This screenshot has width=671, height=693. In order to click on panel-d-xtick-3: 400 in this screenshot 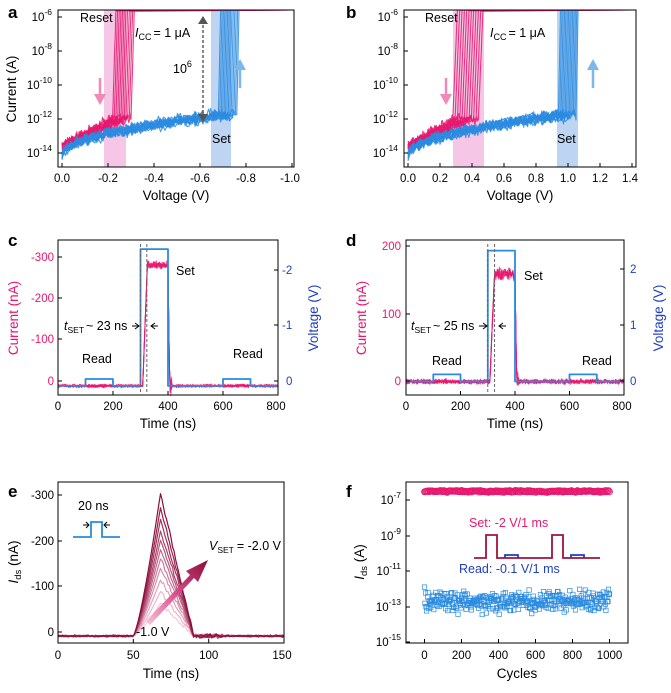, I will do `click(514, 407)`.